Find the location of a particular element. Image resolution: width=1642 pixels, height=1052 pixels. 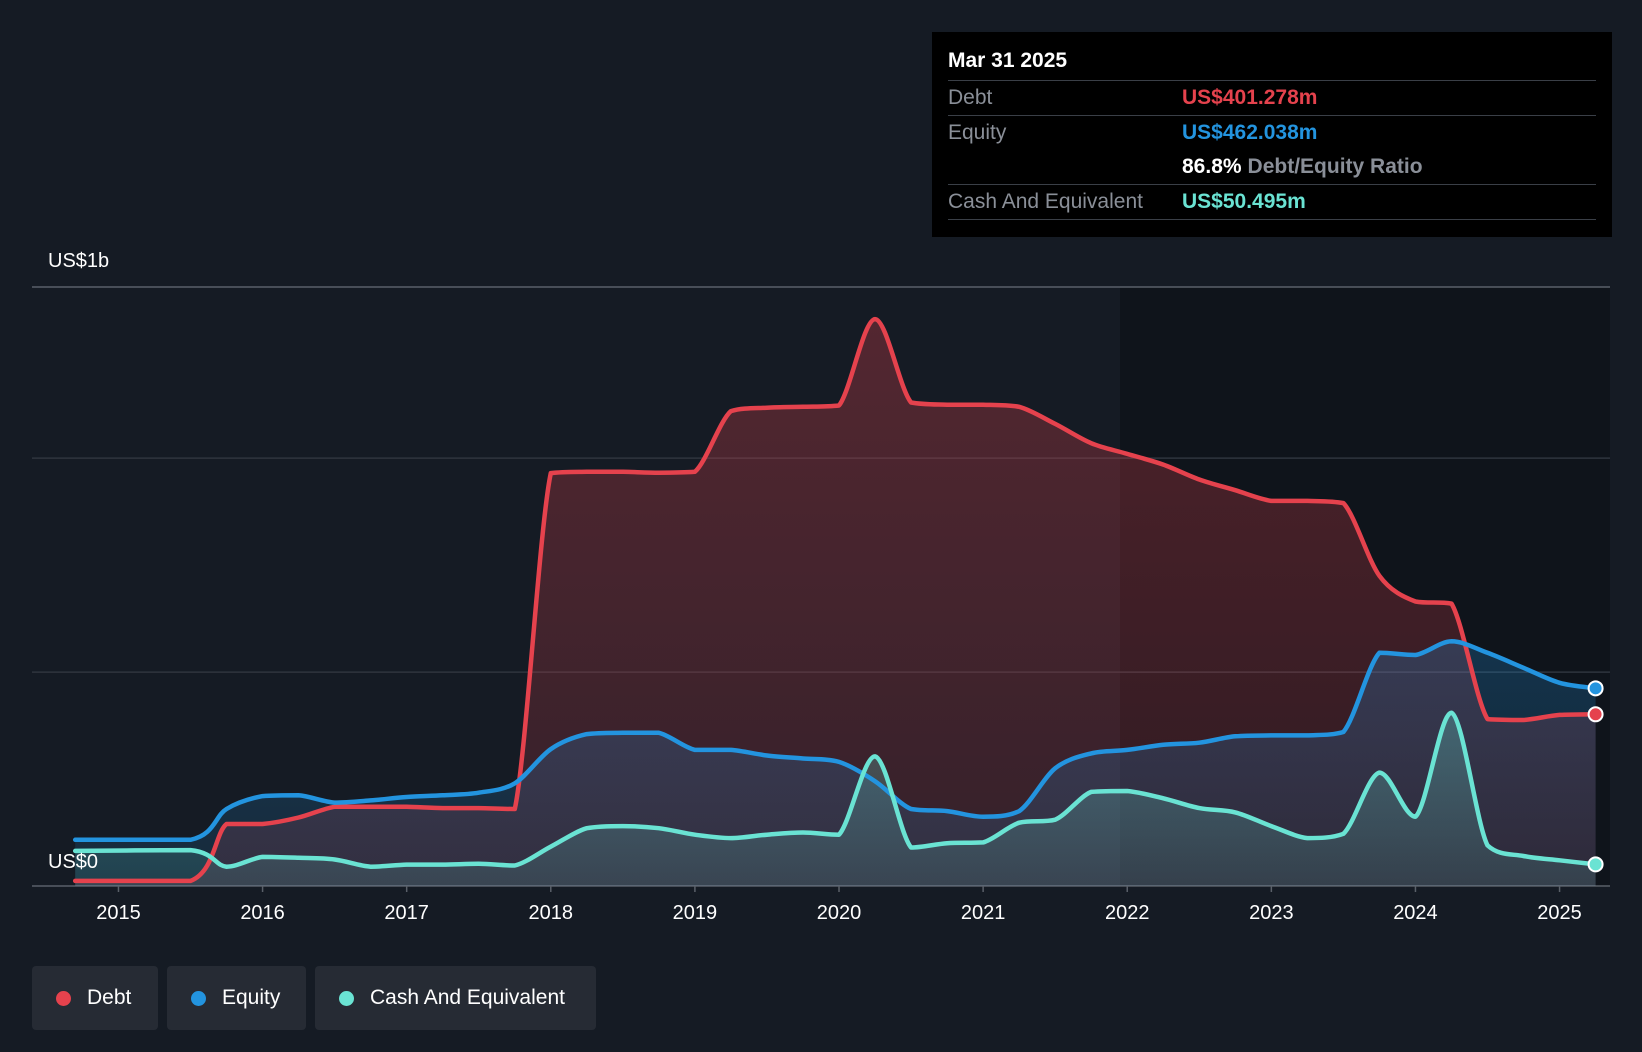

x-tick-label-2025: 2025 is located at coordinates (1559, 913).